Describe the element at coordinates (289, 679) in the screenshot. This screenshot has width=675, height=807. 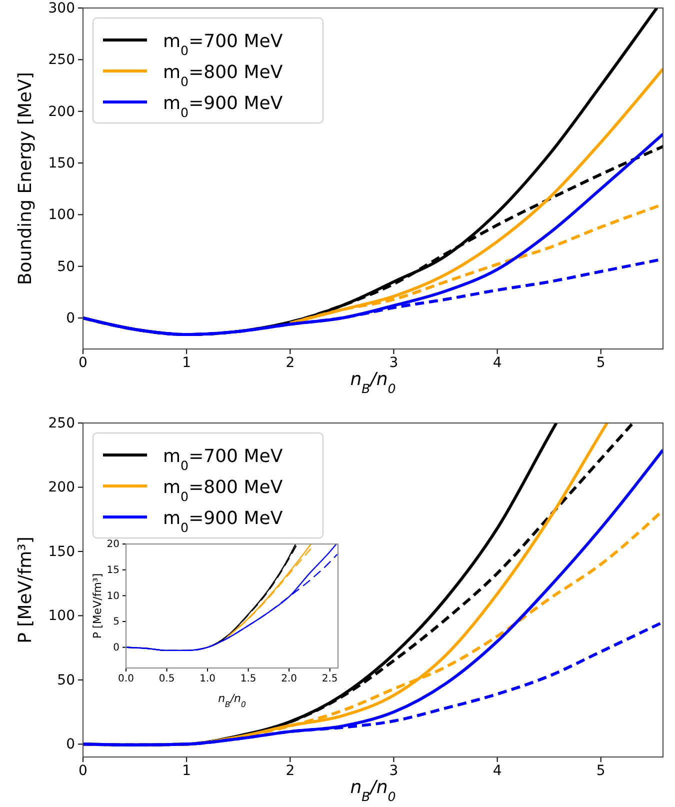
I see `x-tick-label: 2.0` at that location.